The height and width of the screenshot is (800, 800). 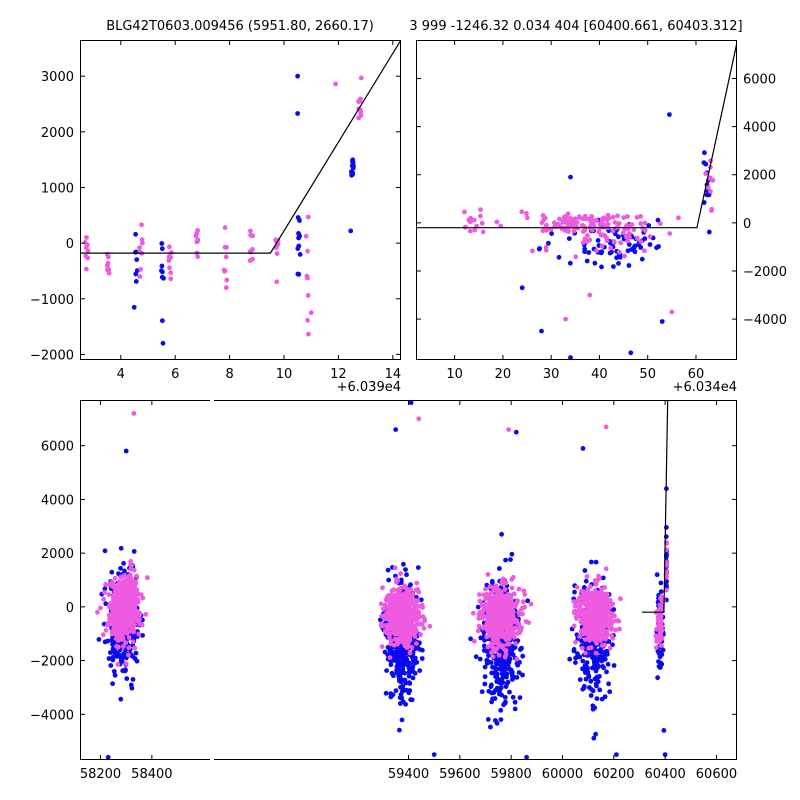 I want to click on zoom-left-fit-line, so click(x=240, y=147).